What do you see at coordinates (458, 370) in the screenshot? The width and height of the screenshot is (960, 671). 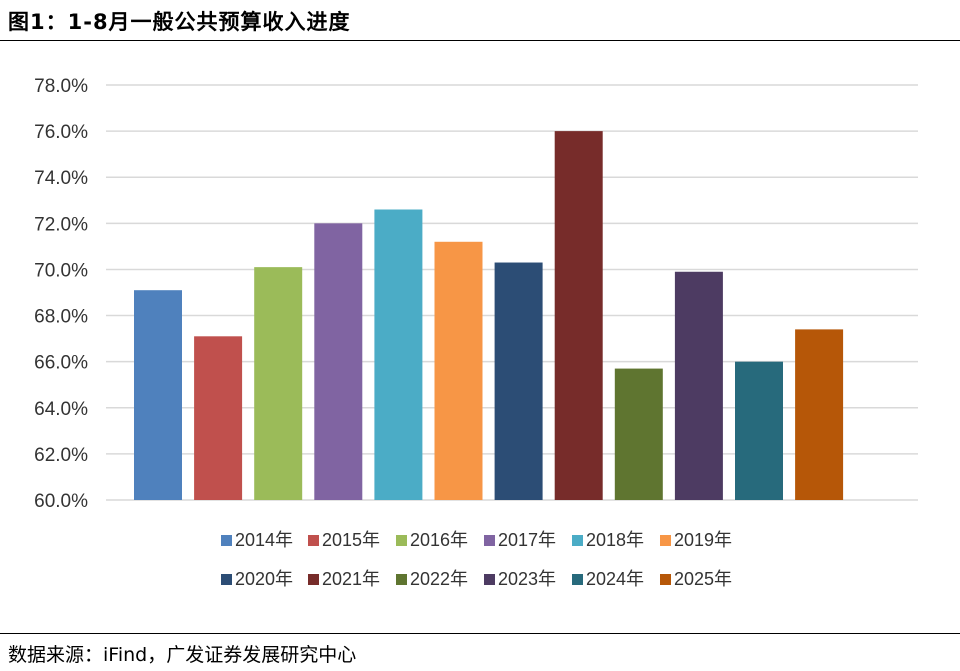 I see `bar-2019` at bounding box center [458, 370].